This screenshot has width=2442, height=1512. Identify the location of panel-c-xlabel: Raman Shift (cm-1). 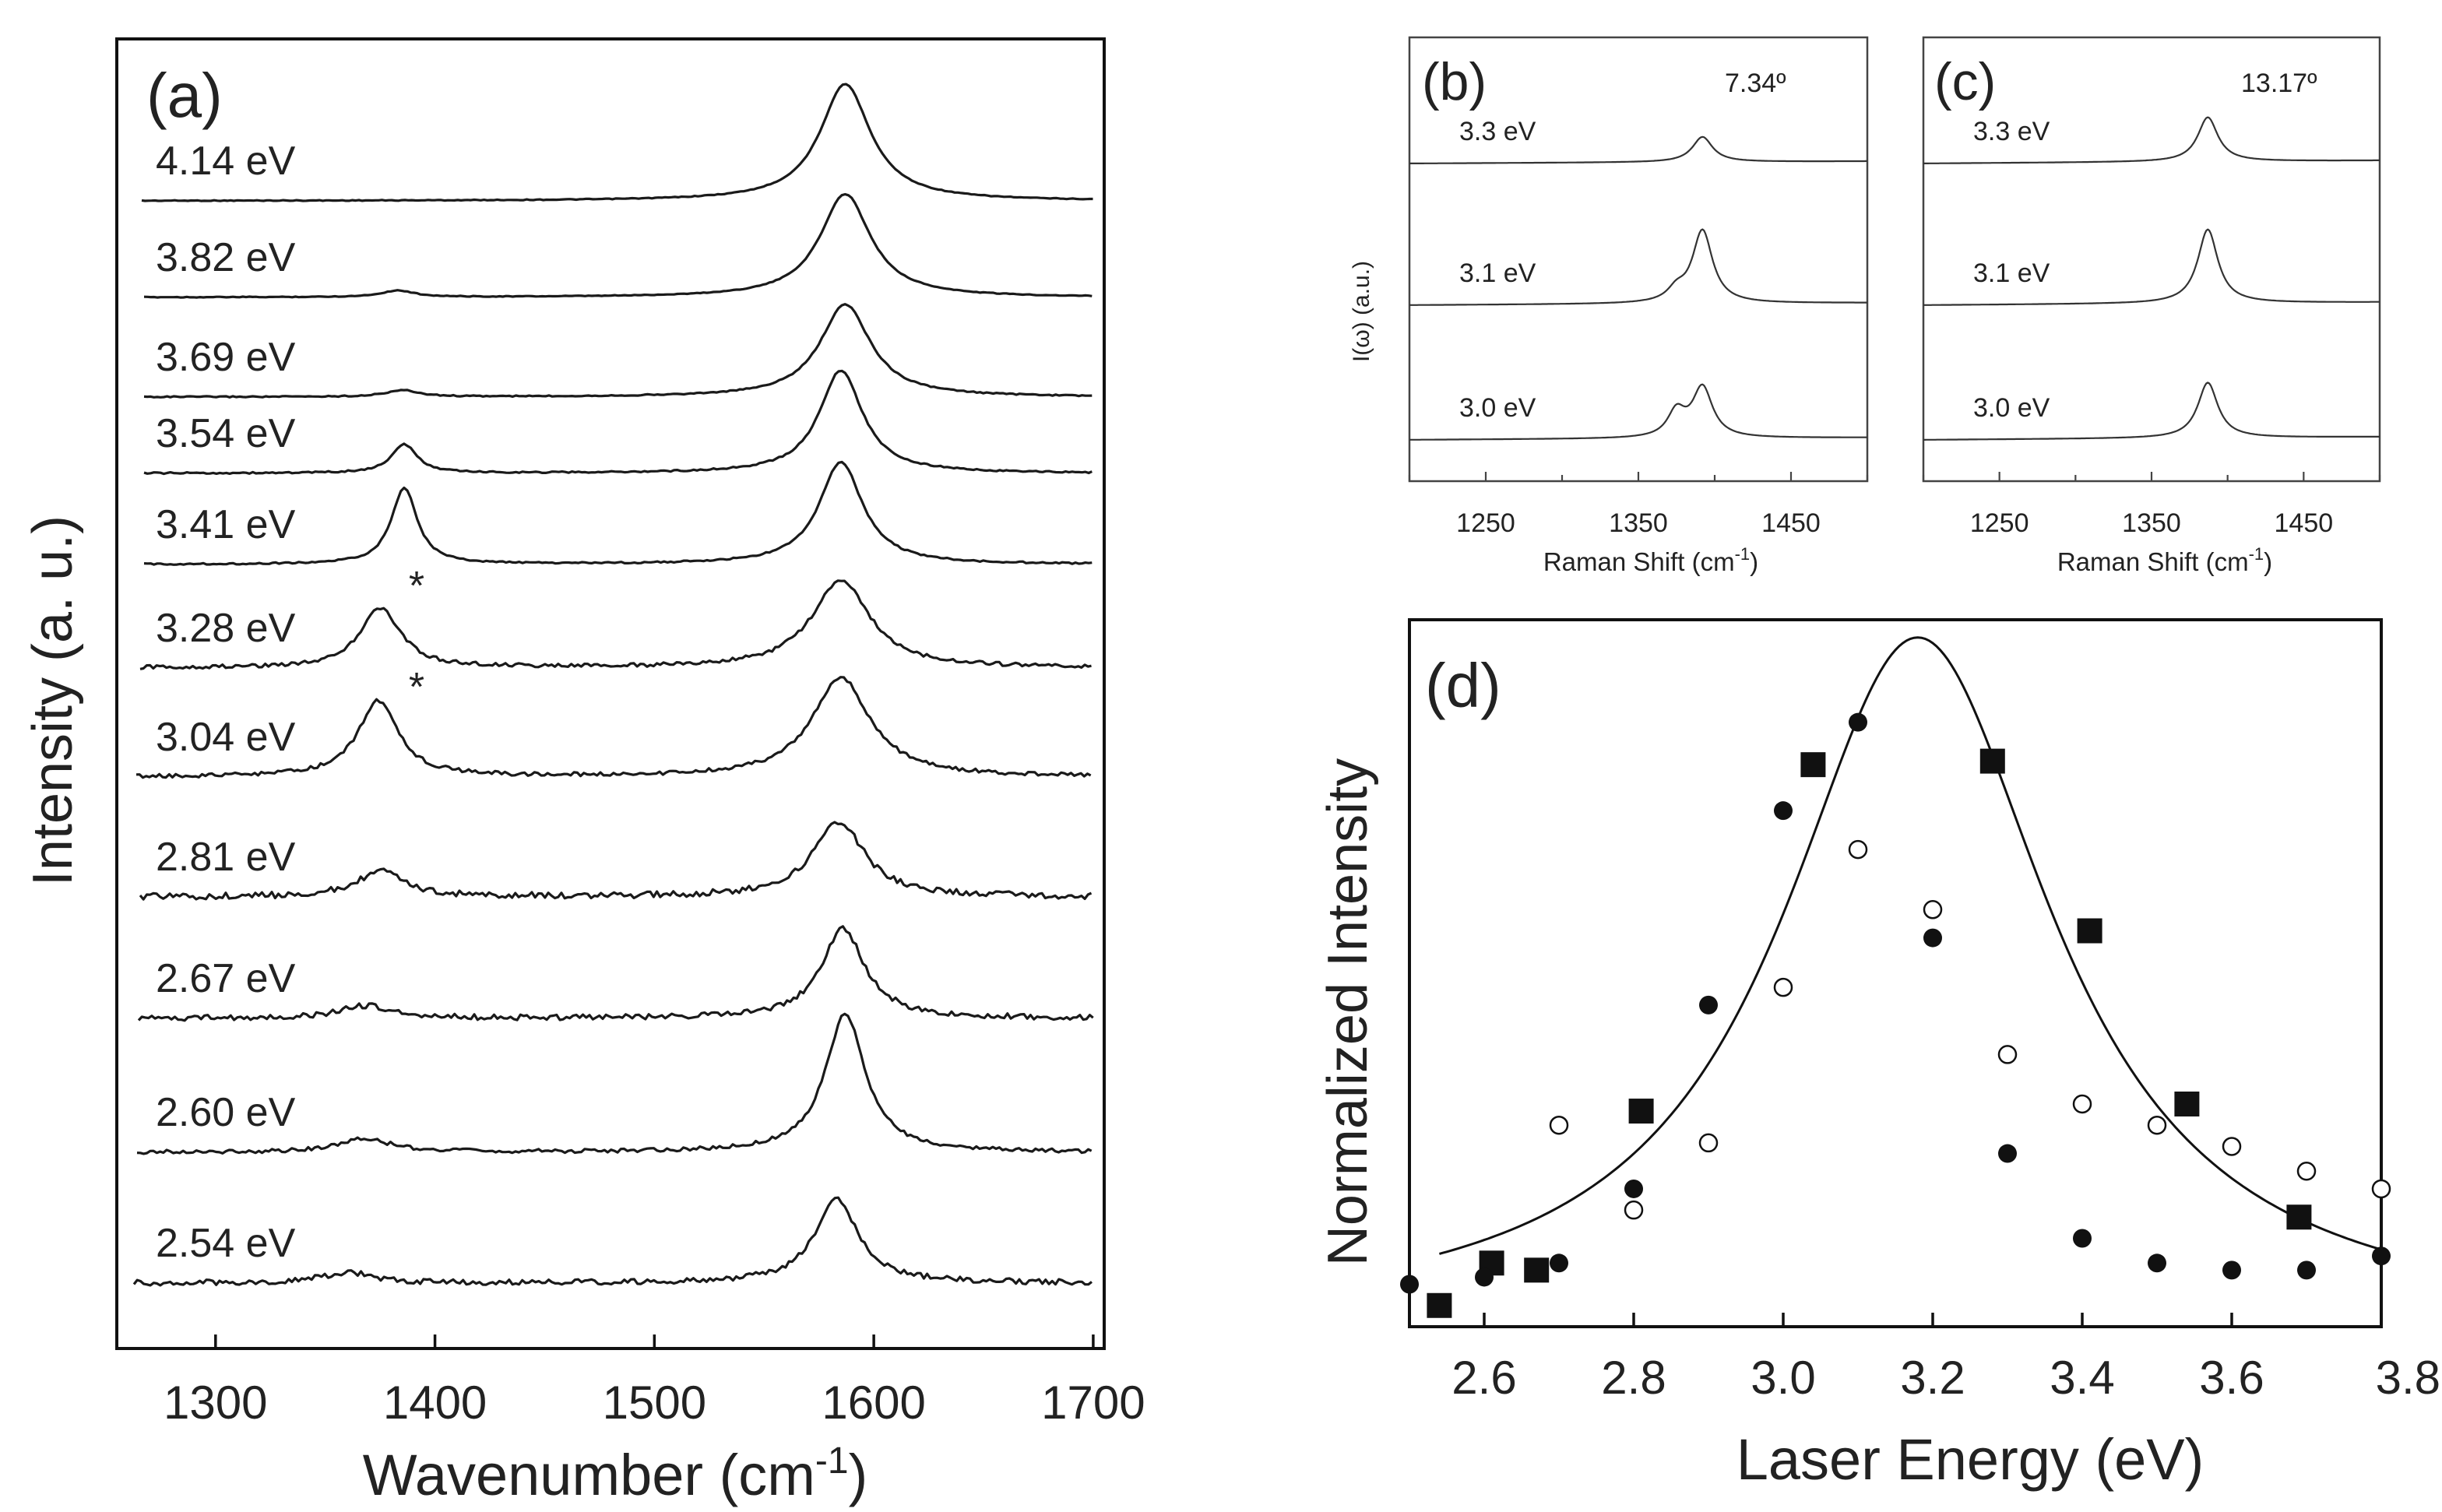
(2164, 560).